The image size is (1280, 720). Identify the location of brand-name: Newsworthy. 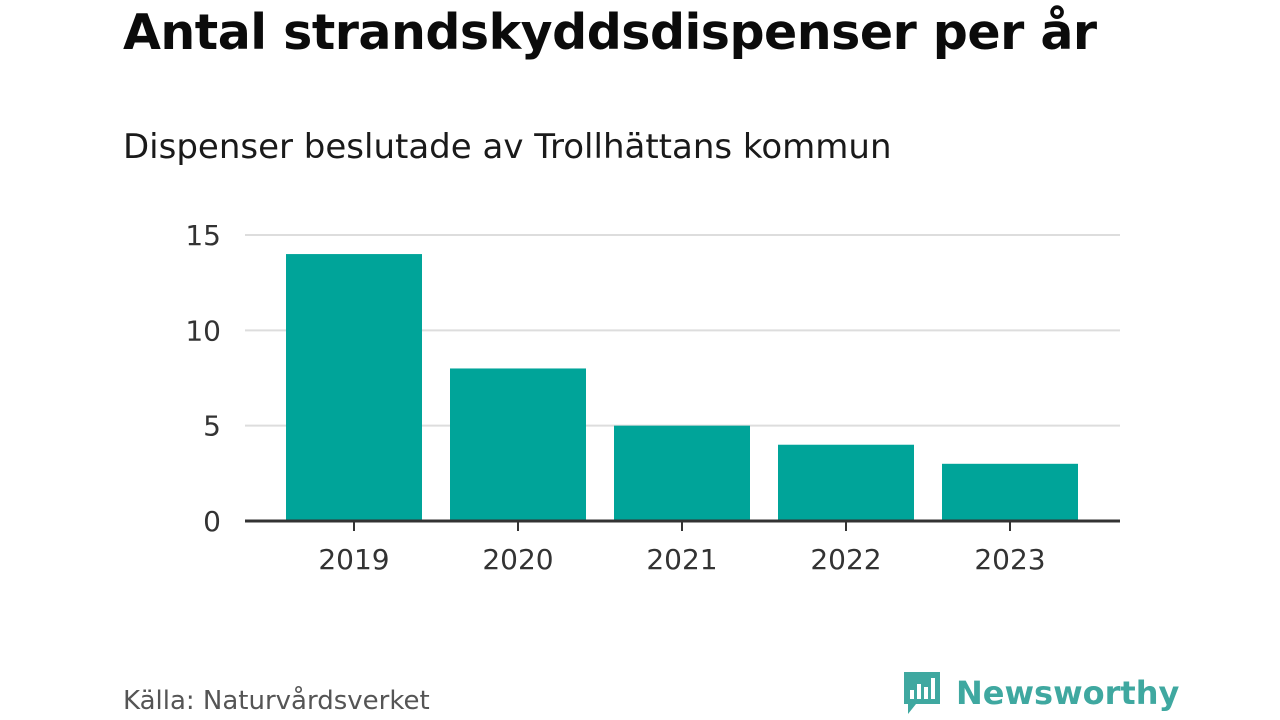
(1068, 693).